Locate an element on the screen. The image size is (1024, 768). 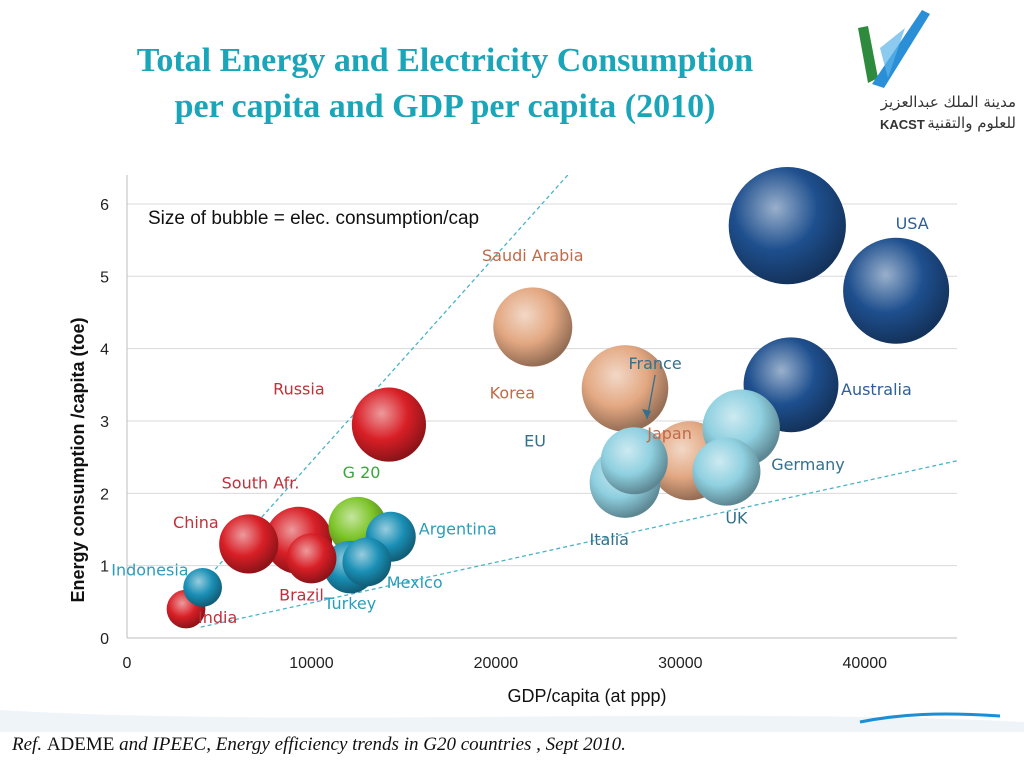
label-russia: Russia is located at coordinates (298, 389).